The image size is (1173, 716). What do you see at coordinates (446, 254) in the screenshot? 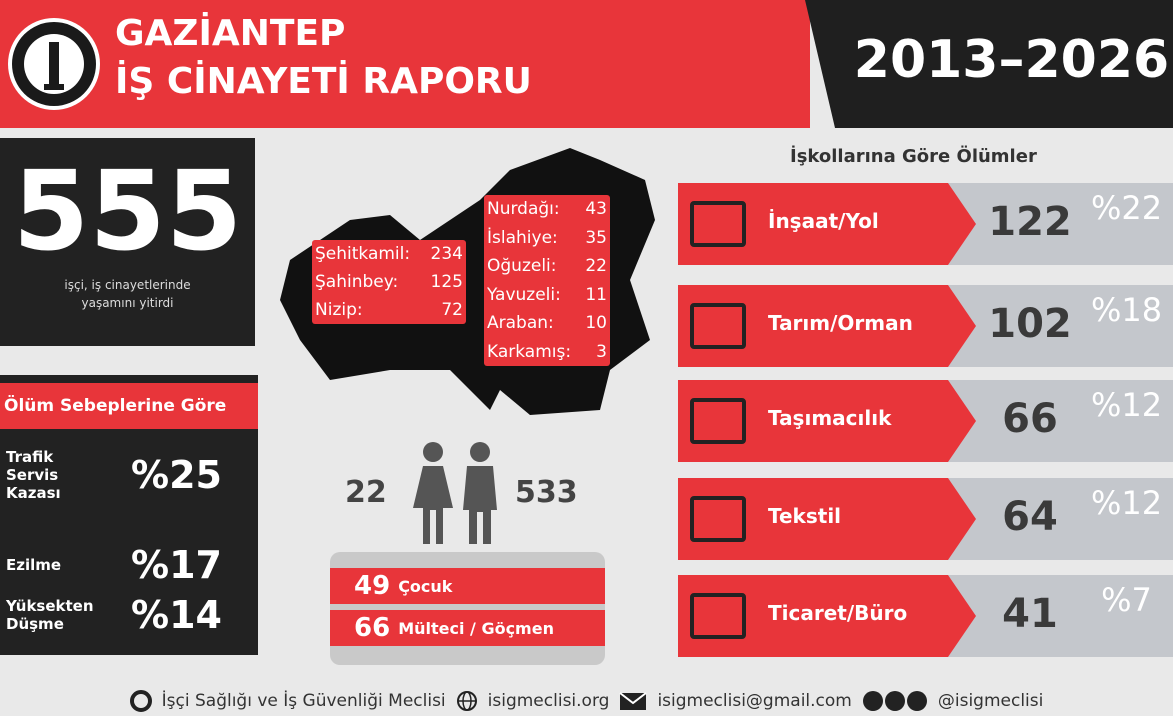
I see `district-count: 234` at bounding box center [446, 254].